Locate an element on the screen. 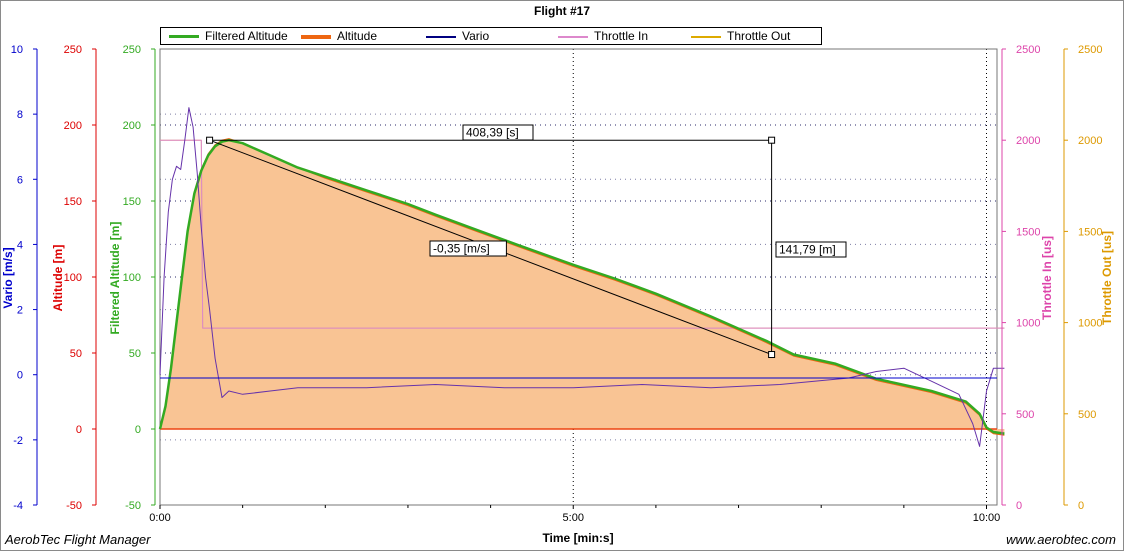 This screenshot has height=551, width=1124. legend-label: Altitude is located at coordinates (357, 36).